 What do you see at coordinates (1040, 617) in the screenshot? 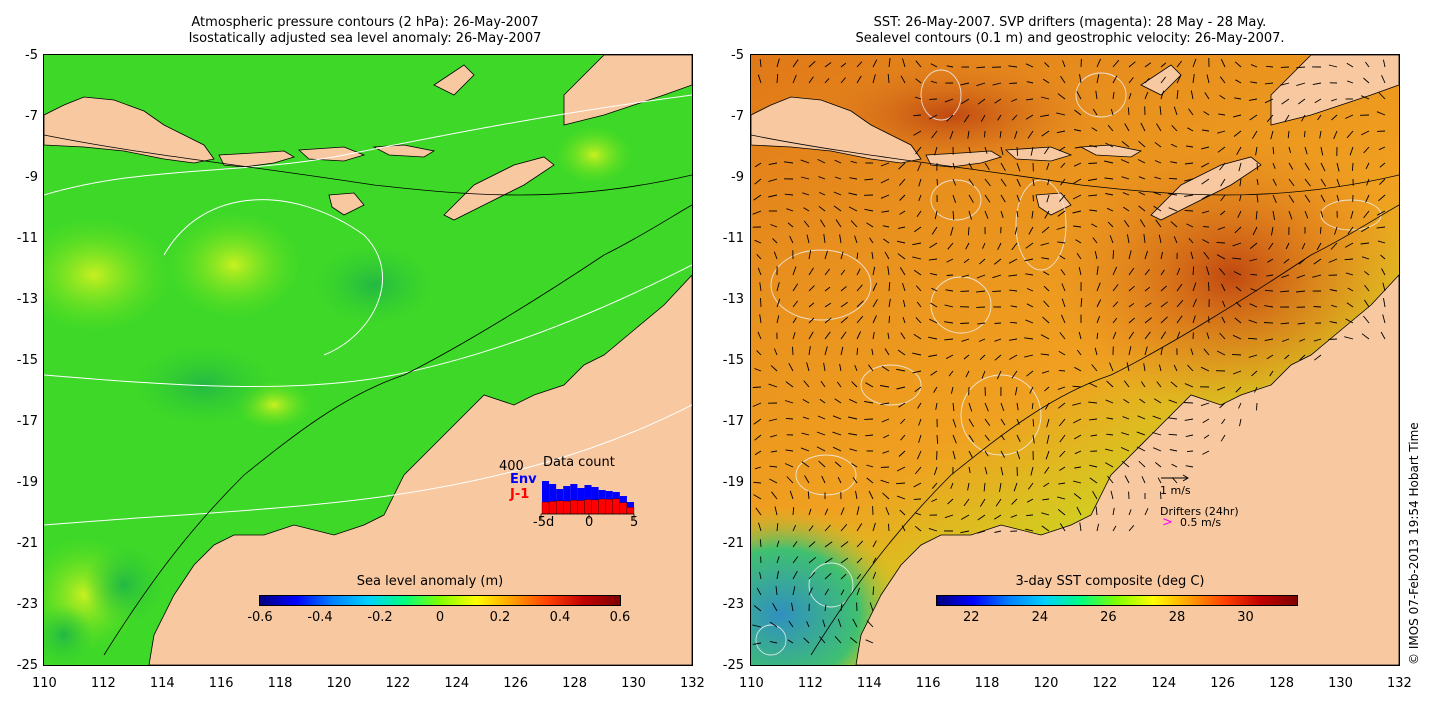
I see `sst-colorbar-tick: 24` at bounding box center [1040, 617].